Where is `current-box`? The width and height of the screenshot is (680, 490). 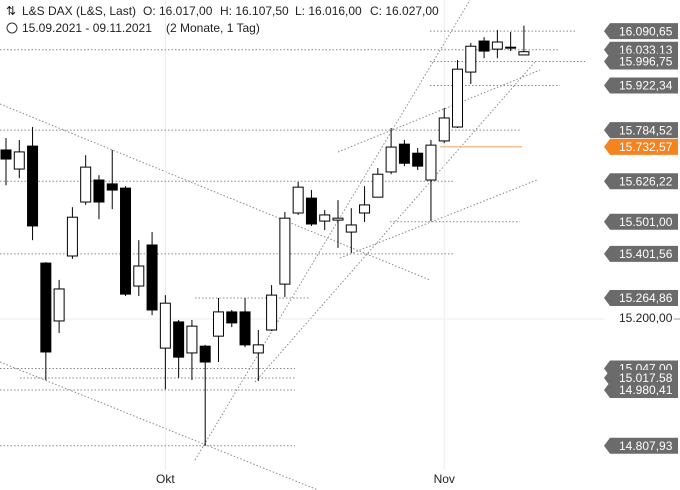 current-box is located at coordinates (641, 146).